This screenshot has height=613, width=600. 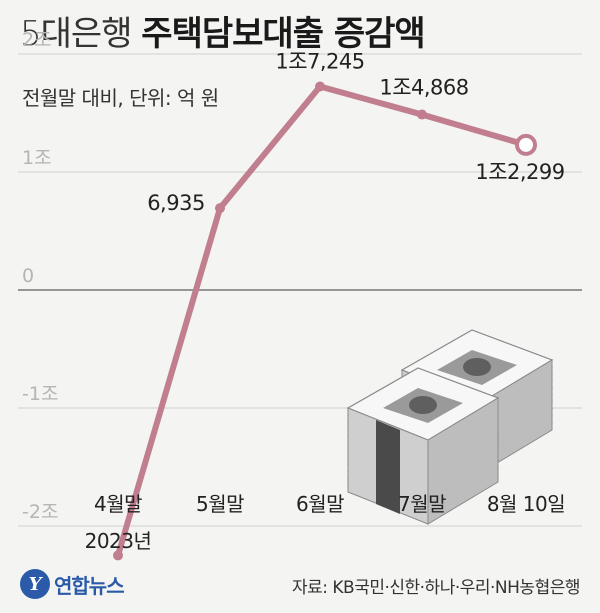 What do you see at coordinates (220, 504) in the screenshot?
I see `x-tick-label: 5월말` at bounding box center [220, 504].